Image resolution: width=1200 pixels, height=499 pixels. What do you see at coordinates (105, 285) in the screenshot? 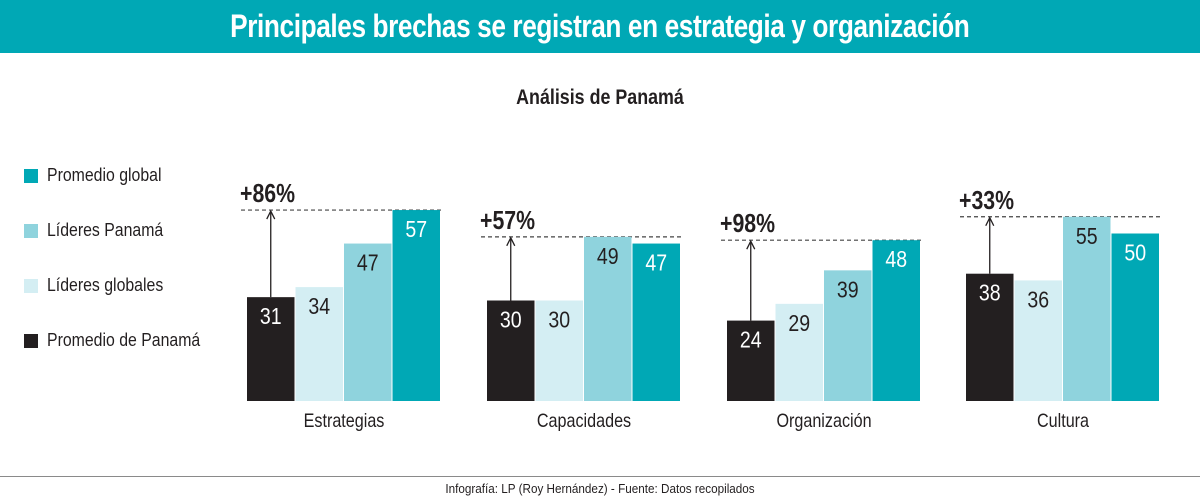
I see `legend-label: Líderes globales` at bounding box center [105, 285].